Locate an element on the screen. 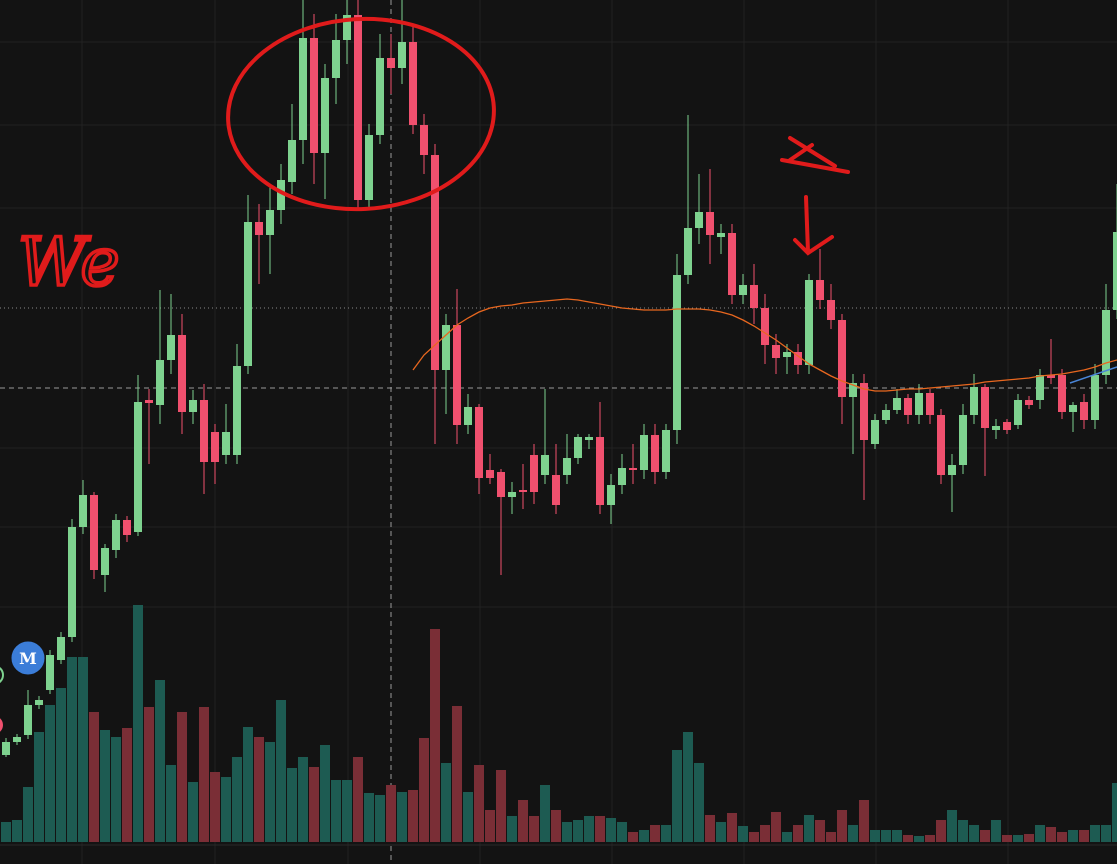 Image resolution: width=1117 pixels, height=864 pixels. indicator-line is located at coordinates (1093, 375).